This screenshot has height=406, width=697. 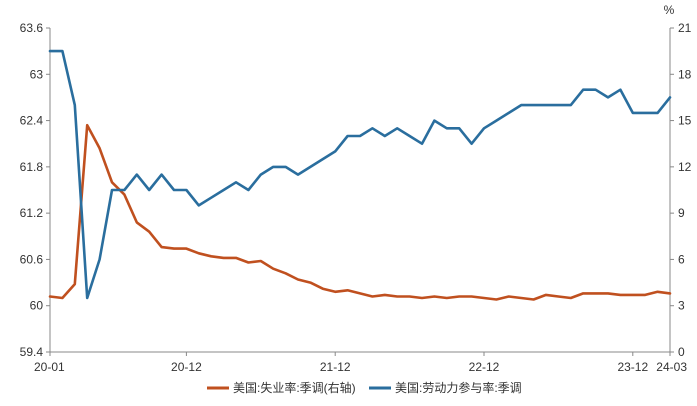 What do you see at coordinates (32, 121) in the screenshot?
I see `left-tick-label: 62.4` at bounding box center [32, 121].